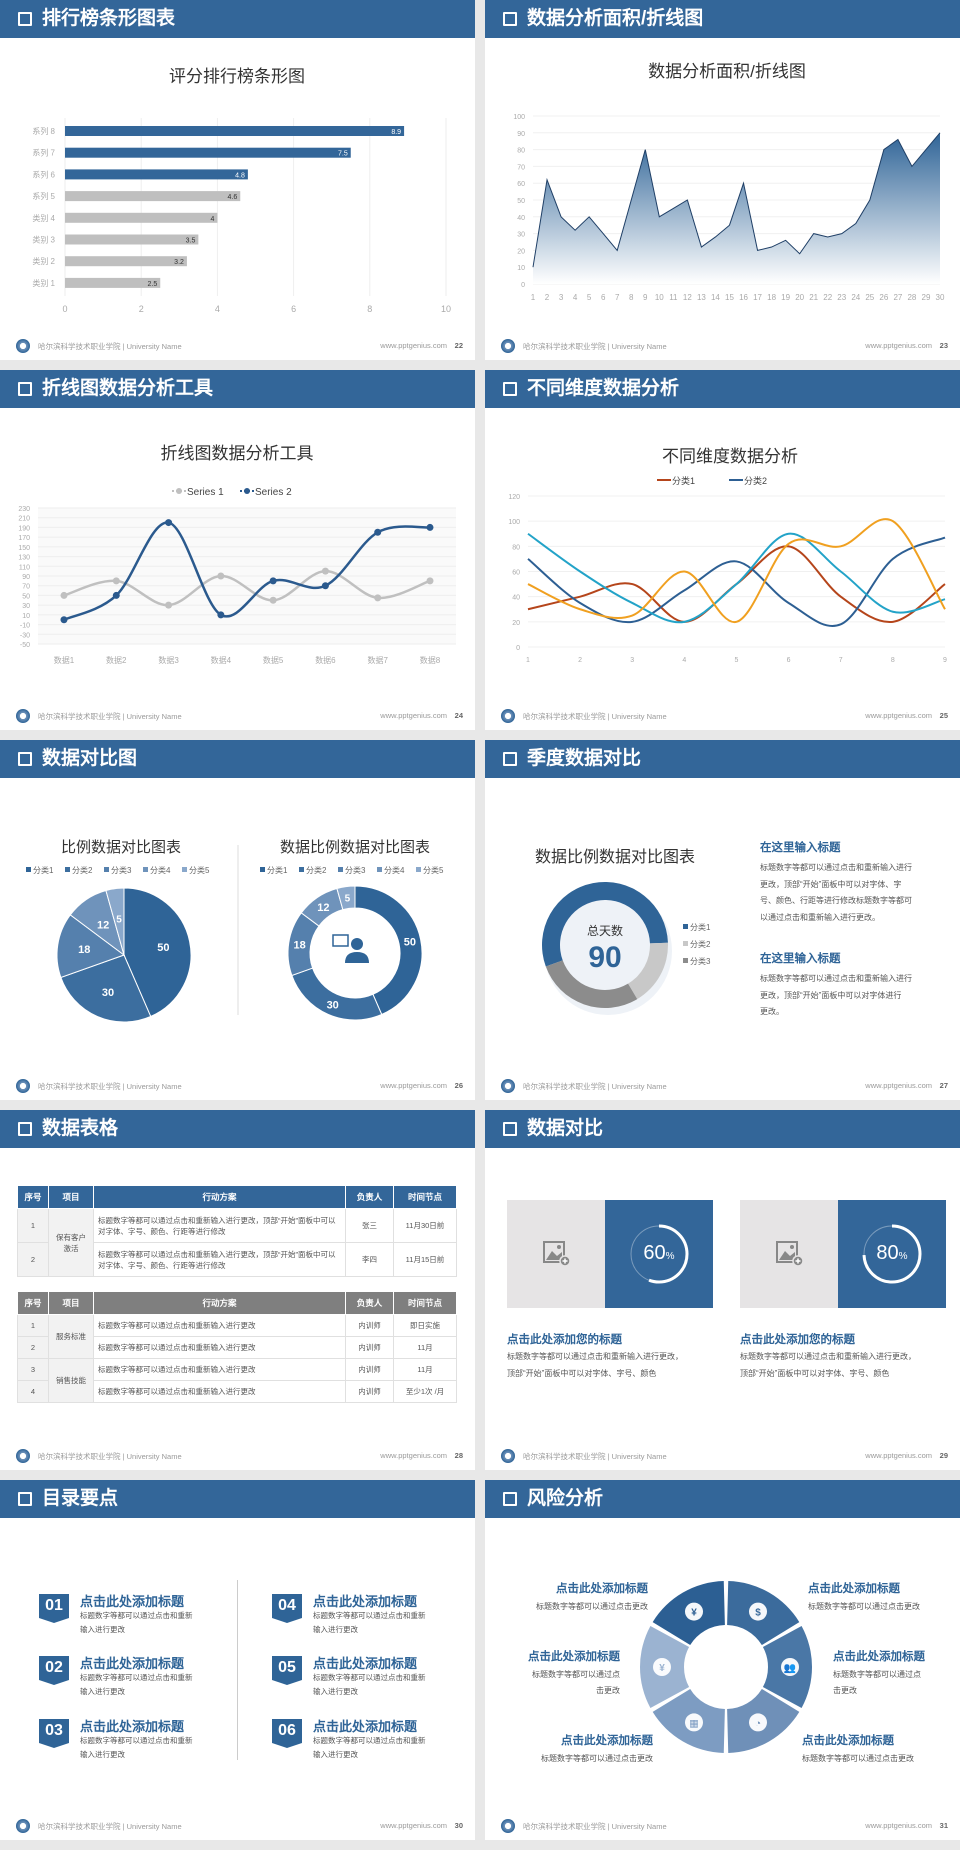  I want to click on y-tick-label: 130, so click(24, 558).